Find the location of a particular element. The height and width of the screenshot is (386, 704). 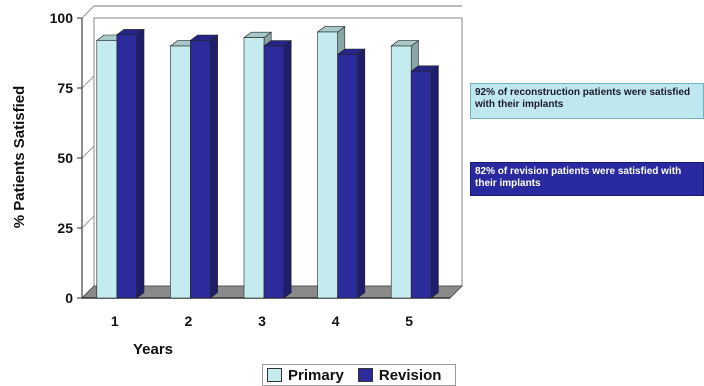

x-tick-label-5: 5 is located at coordinates (409, 321).